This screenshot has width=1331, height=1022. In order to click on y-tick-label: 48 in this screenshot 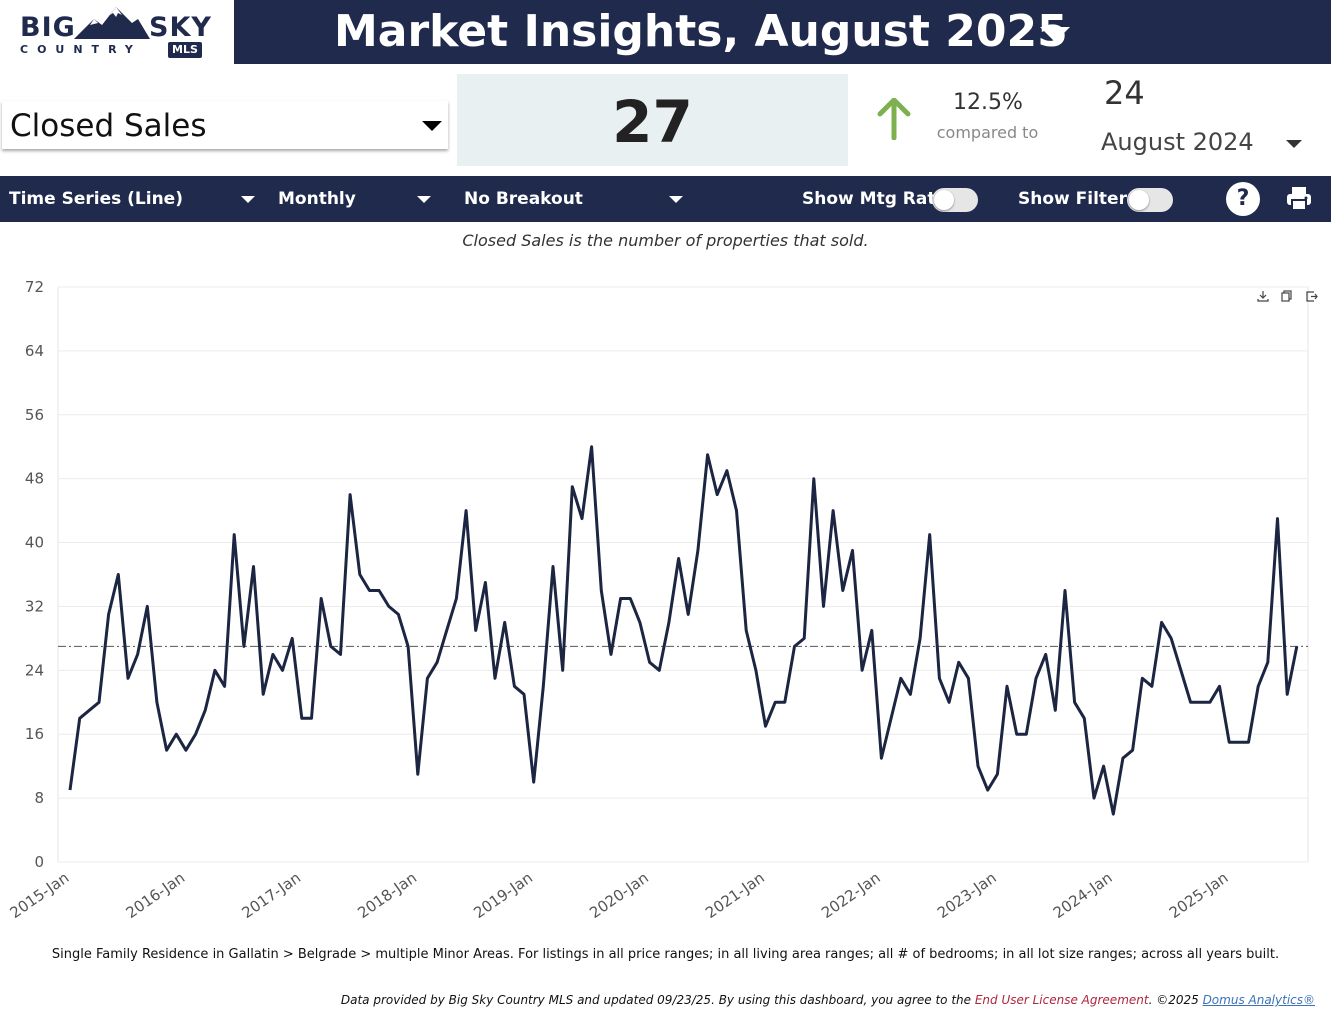, I will do `click(34, 479)`.